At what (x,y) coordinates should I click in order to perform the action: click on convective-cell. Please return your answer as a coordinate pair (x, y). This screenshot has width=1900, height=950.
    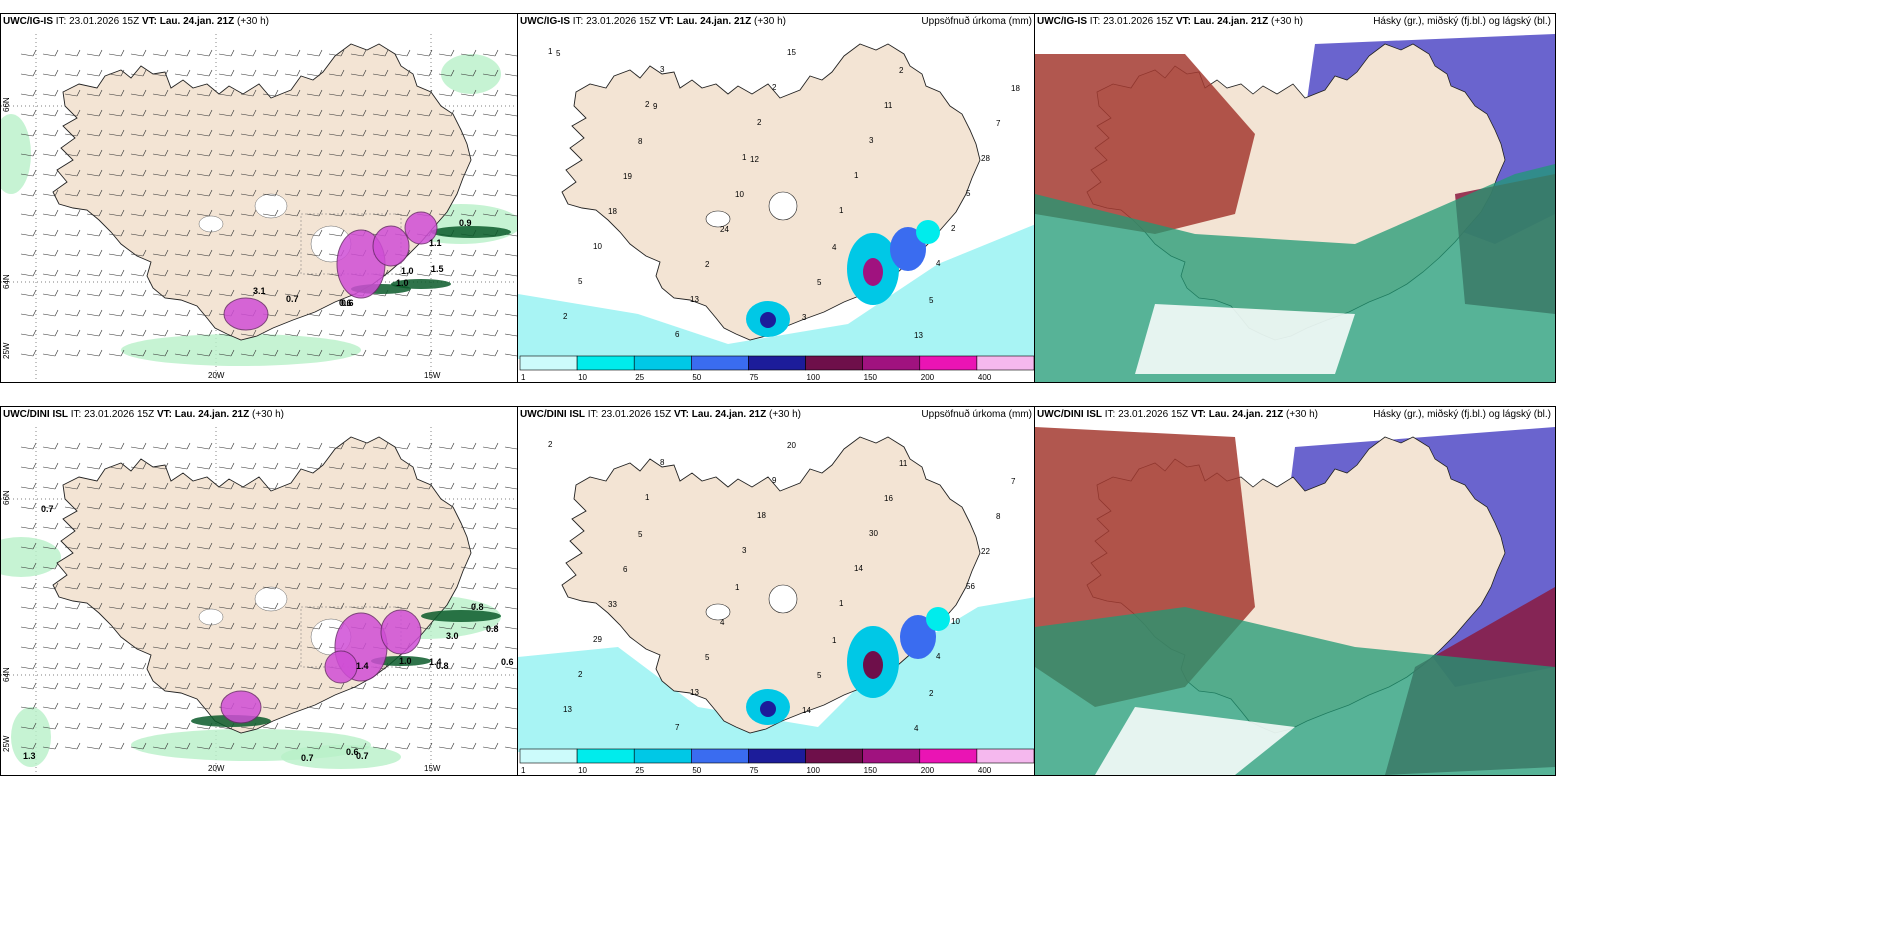
    Looking at the image, I should click on (421, 228).